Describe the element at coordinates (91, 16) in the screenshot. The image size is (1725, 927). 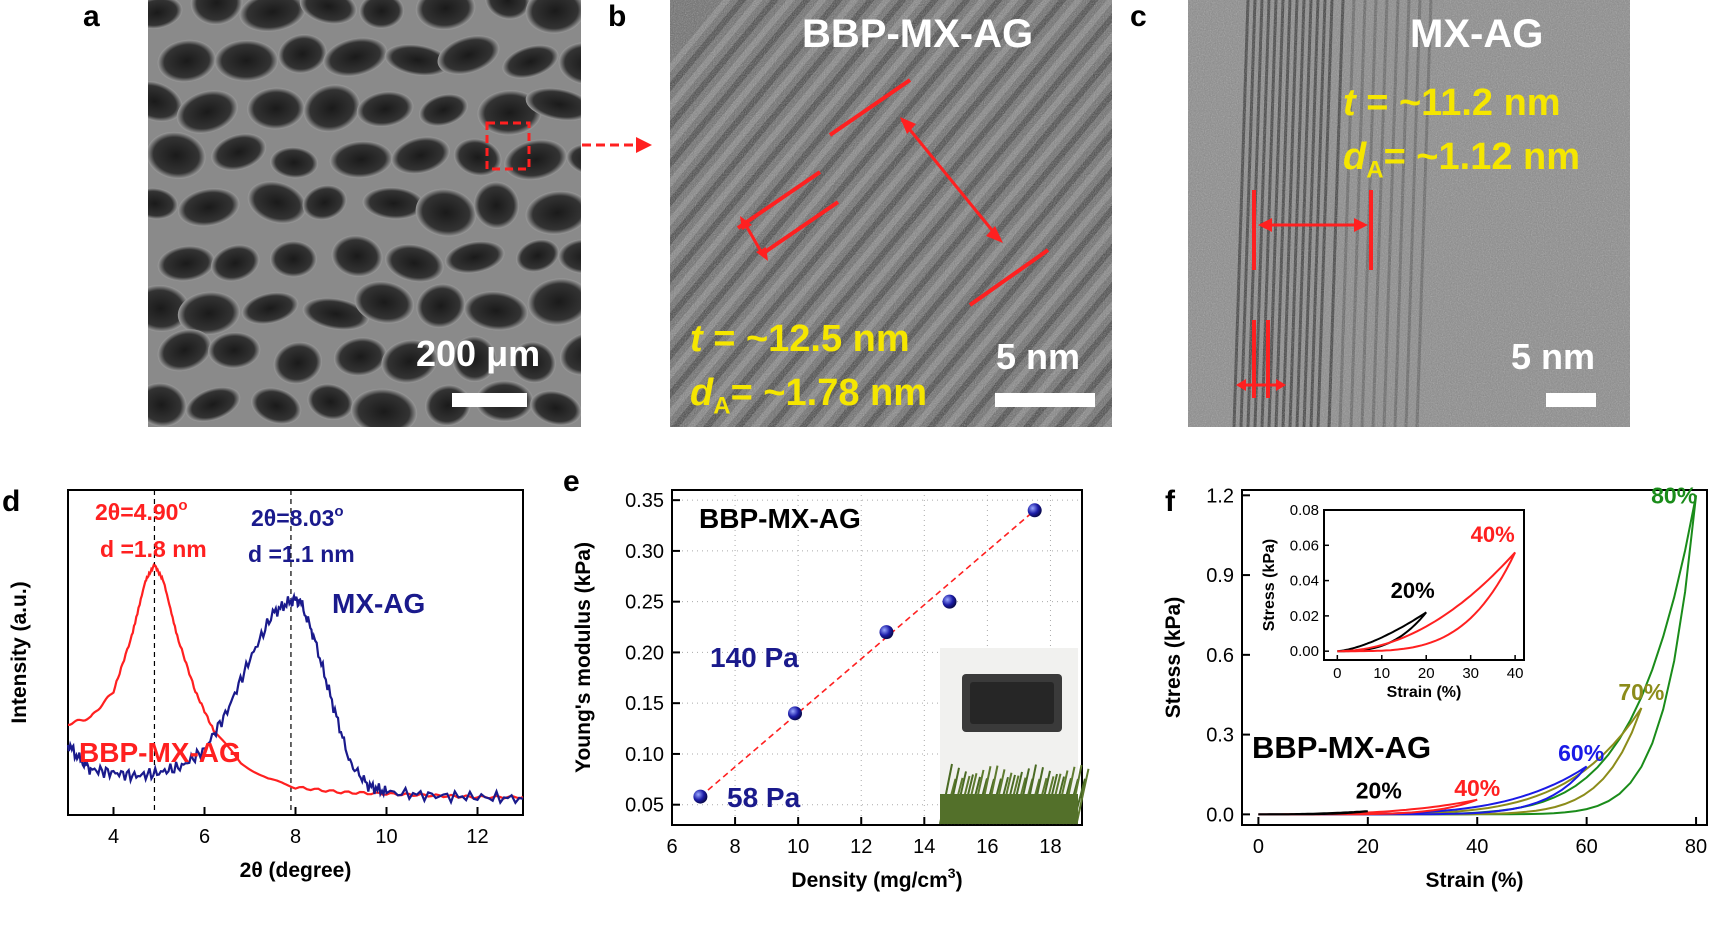
I see `panel-label-a: a` at that location.